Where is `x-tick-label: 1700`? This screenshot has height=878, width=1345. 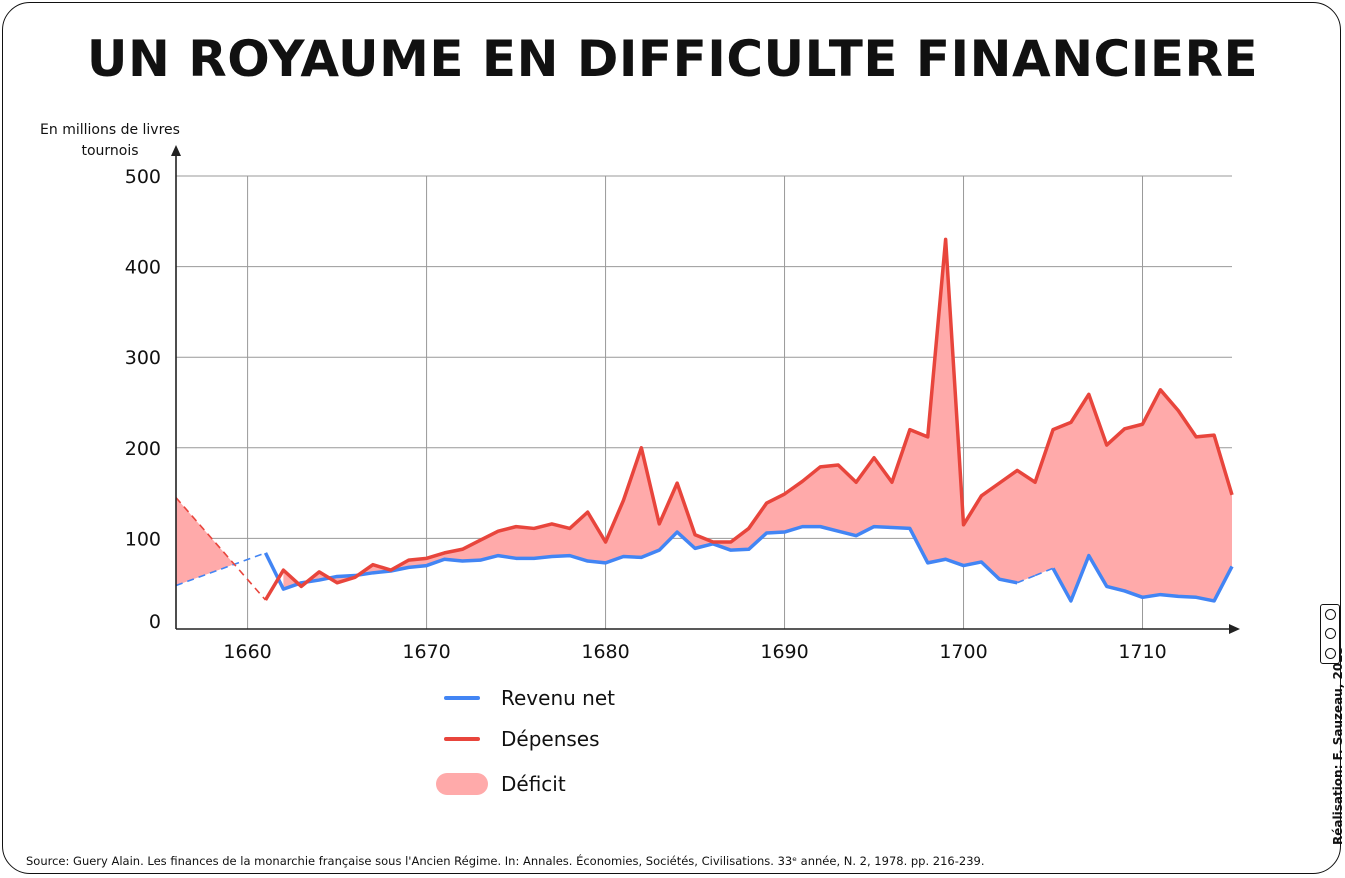
x-tick-label: 1700 is located at coordinates (963, 652).